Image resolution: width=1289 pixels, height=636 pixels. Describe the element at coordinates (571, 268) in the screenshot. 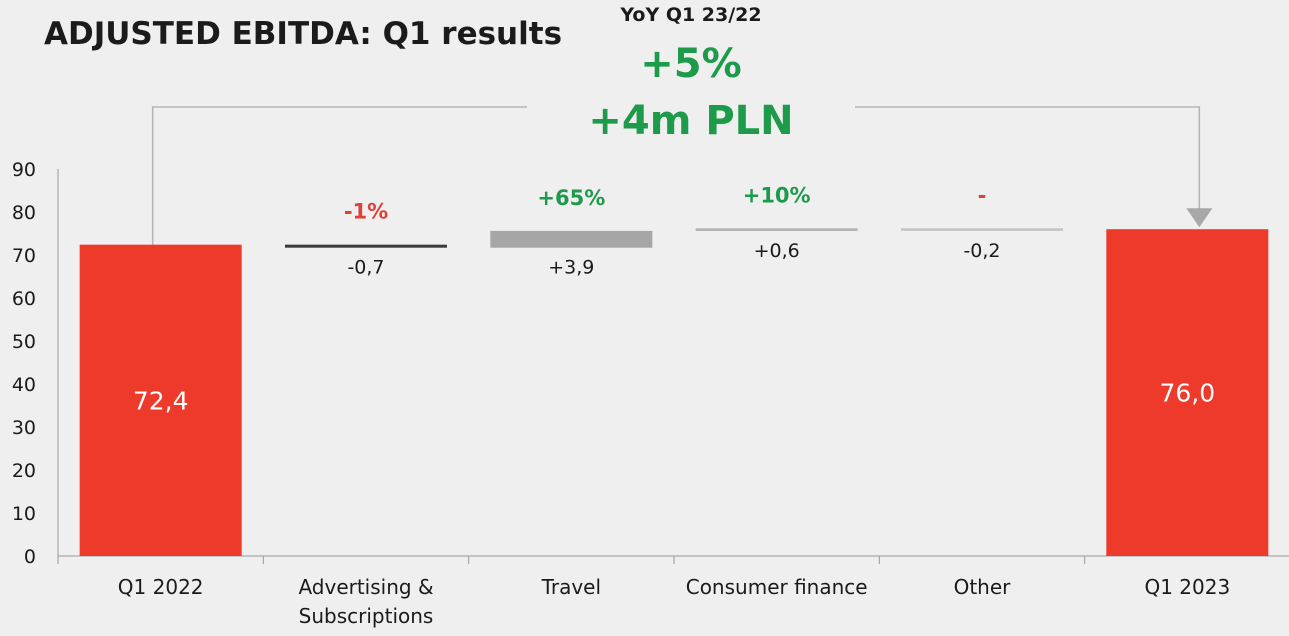

I see `delta-value-label: +3,9` at that location.